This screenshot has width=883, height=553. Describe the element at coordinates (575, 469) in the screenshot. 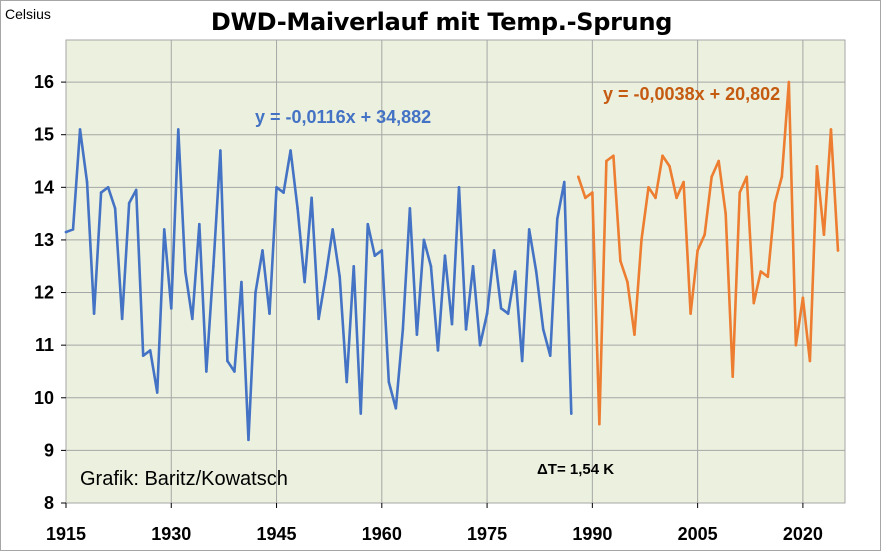

I see `delta-annotation: ΔT= 1,54 K` at that location.